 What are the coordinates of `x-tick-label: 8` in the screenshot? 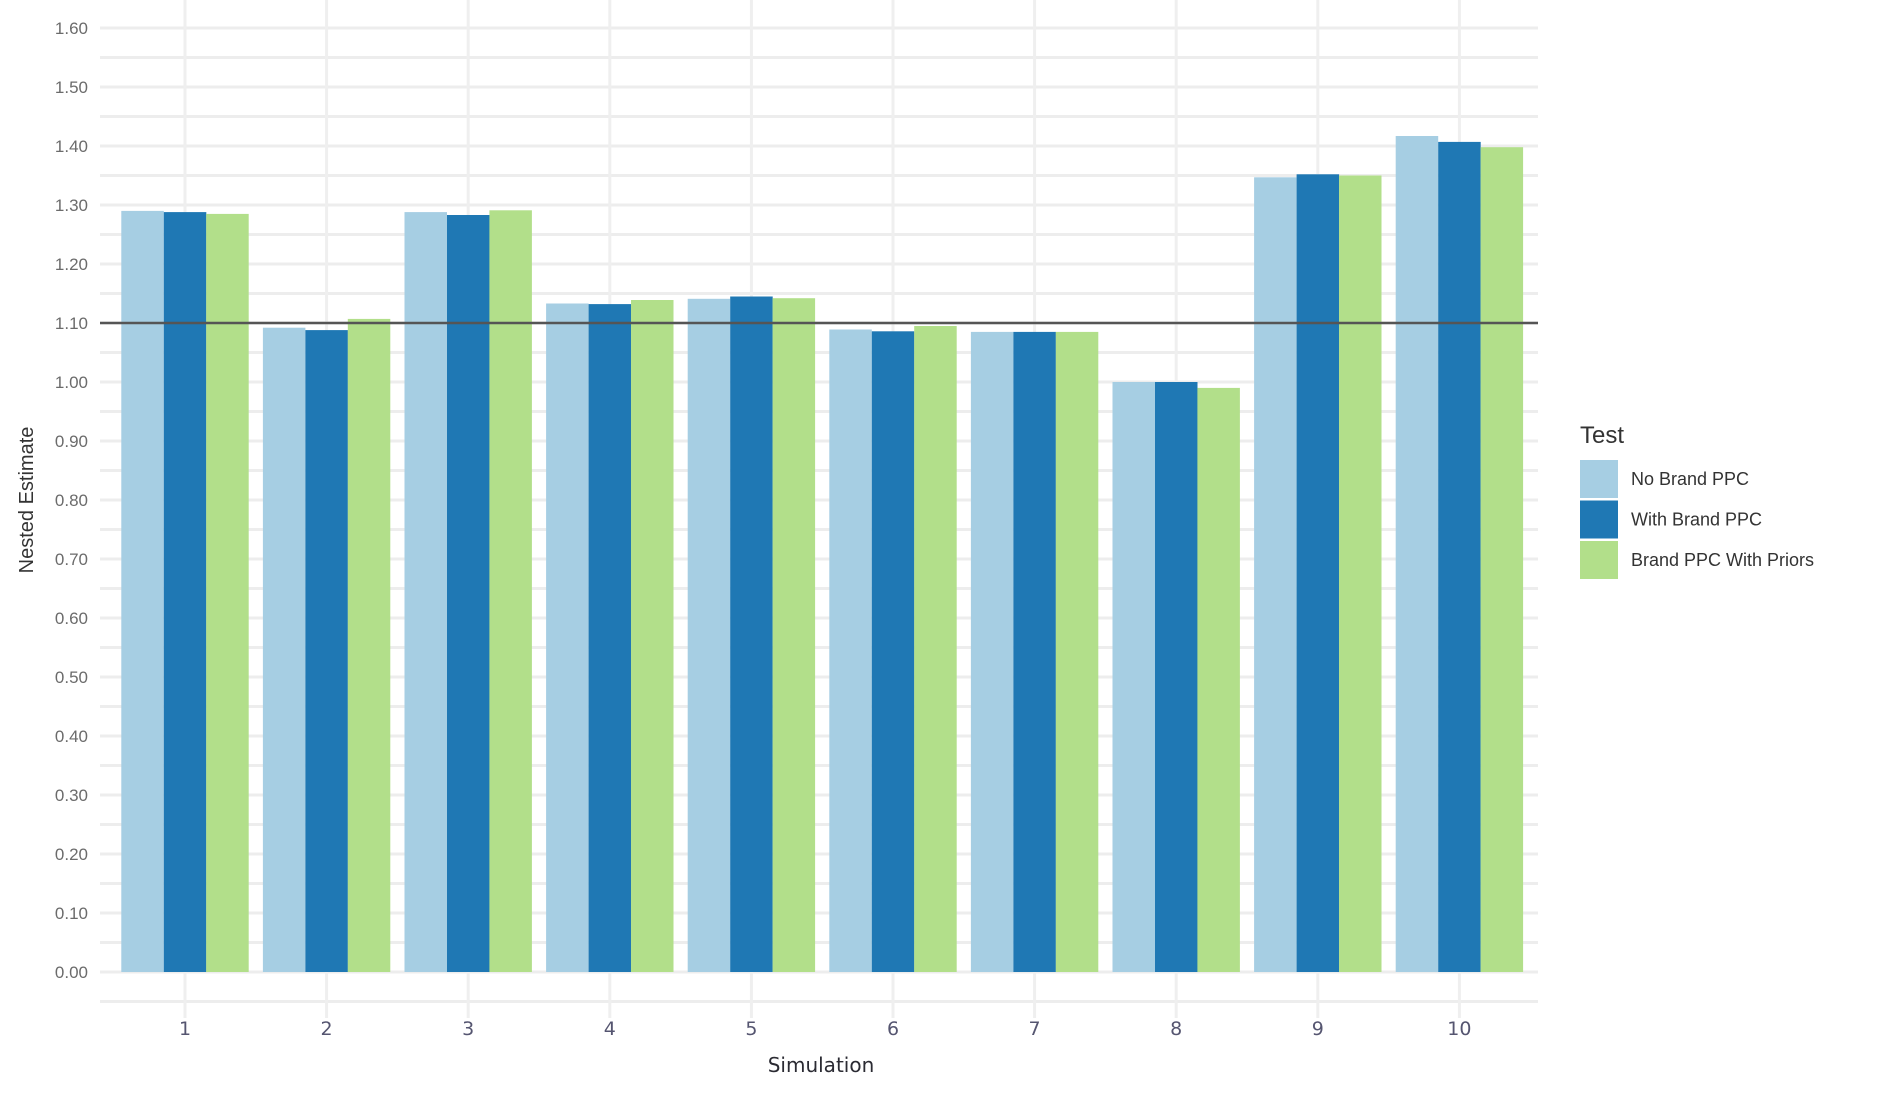 It's located at (1176, 1029).